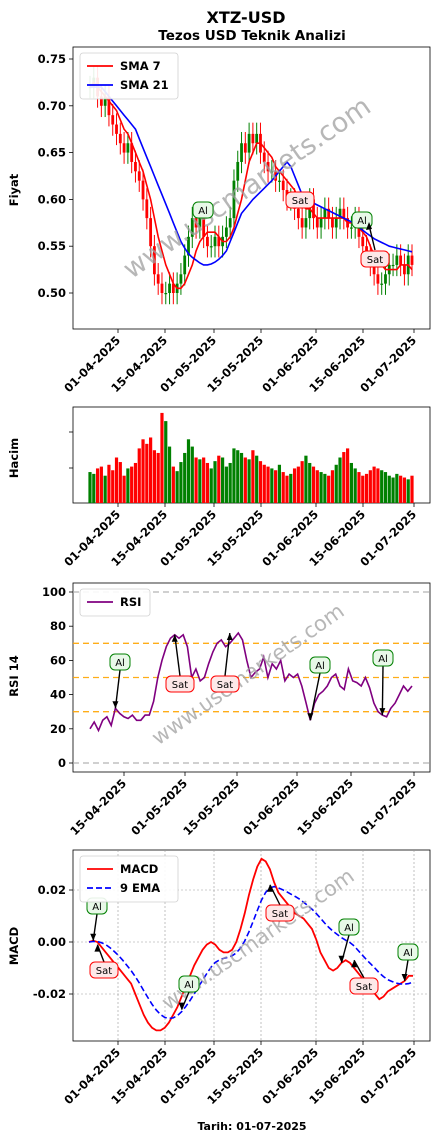  What do you see at coordinates (388, 807) in the screenshot?
I see `rsi-x-tick-label: 01-07-2025` at bounding box center [388, 807].